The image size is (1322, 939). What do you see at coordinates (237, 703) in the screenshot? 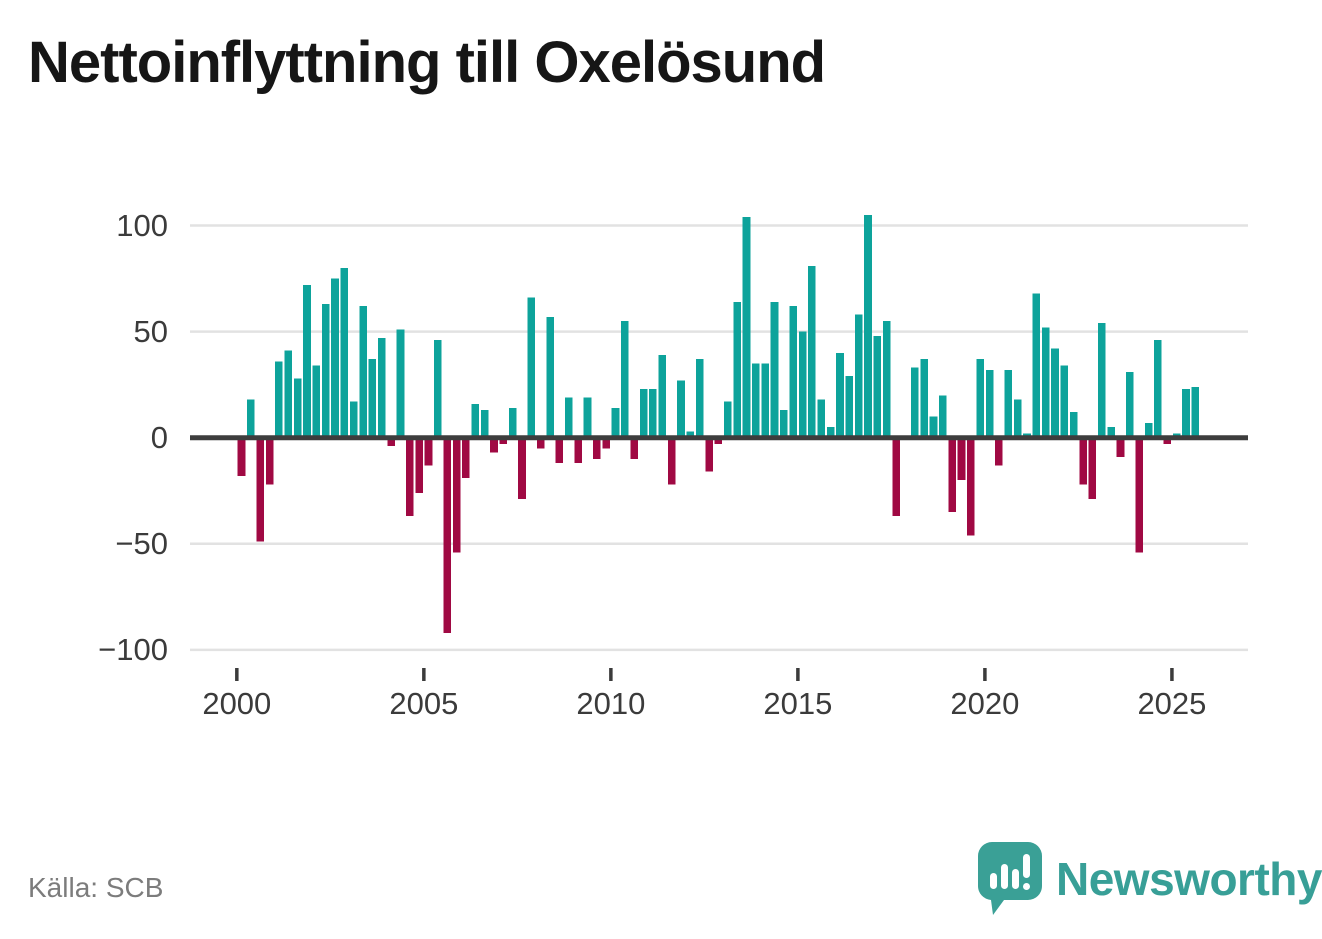
I see `x-axis-tick-label-2000: 2000` at bounding box center [237, 703].